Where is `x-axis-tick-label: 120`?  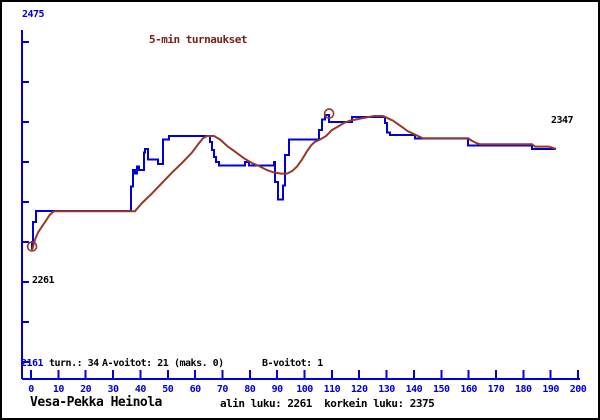 x-axis-tick-label: 120 is located at coordinates (359, 389).